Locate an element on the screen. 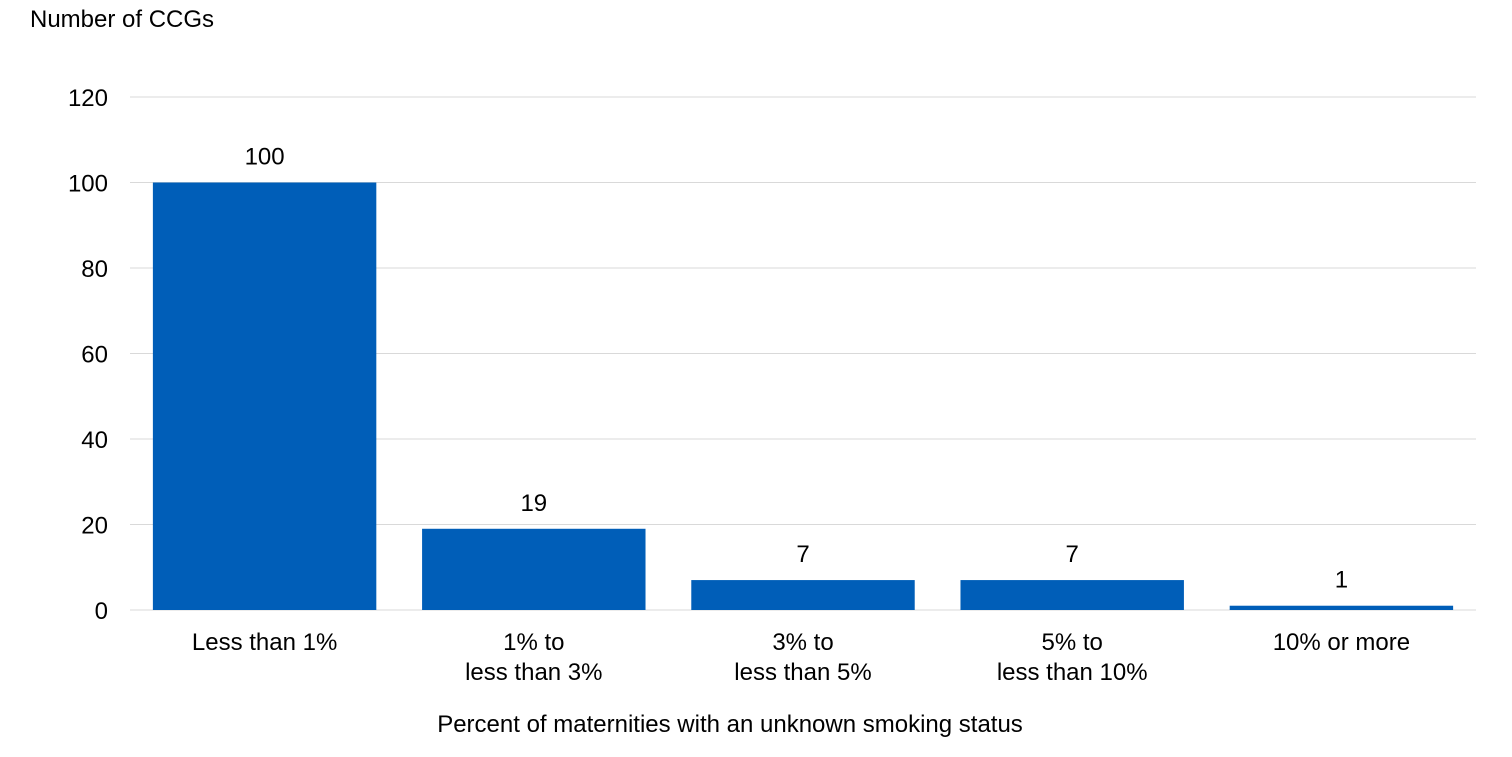 The height and width of the screenshot is (757, 1512). data-label: 100 is located at coordinates (265, 157).